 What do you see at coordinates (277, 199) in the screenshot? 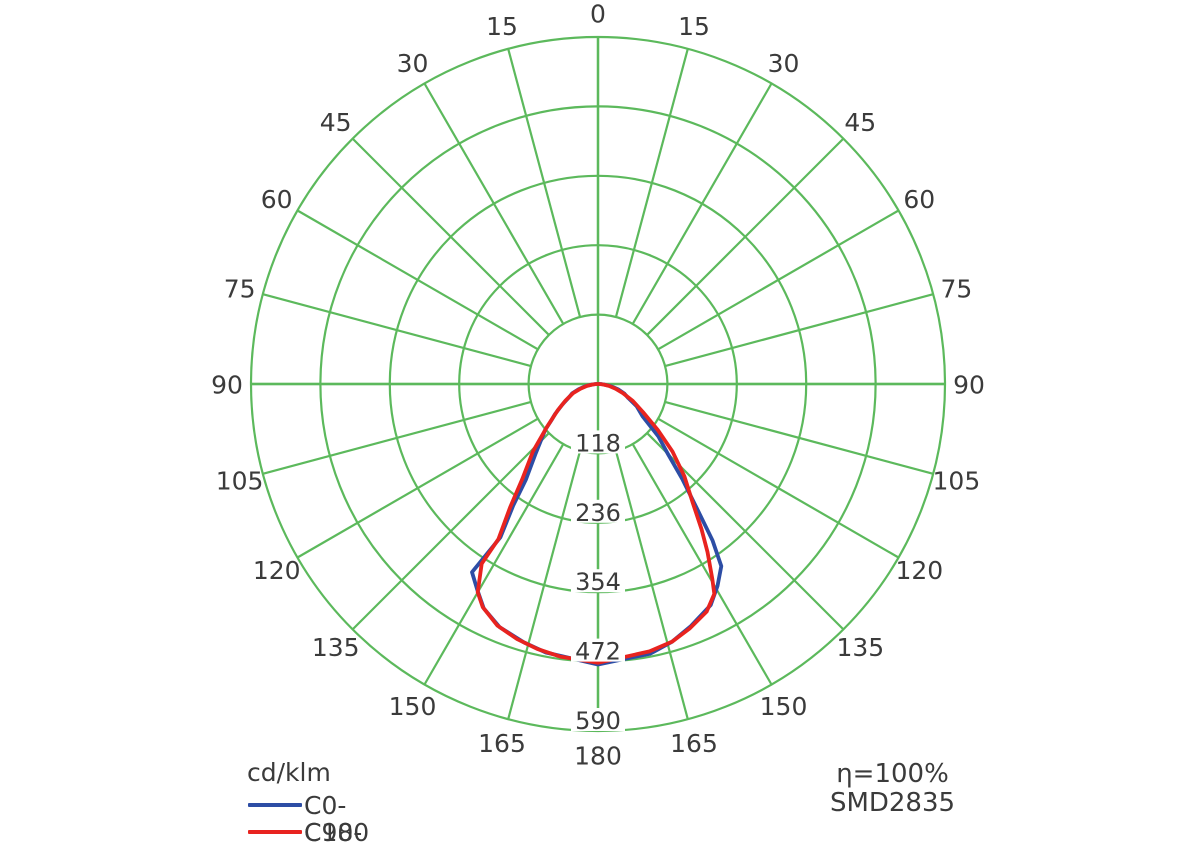
I see `angle-label-60-left: 60` at bounding box center [277, 199].